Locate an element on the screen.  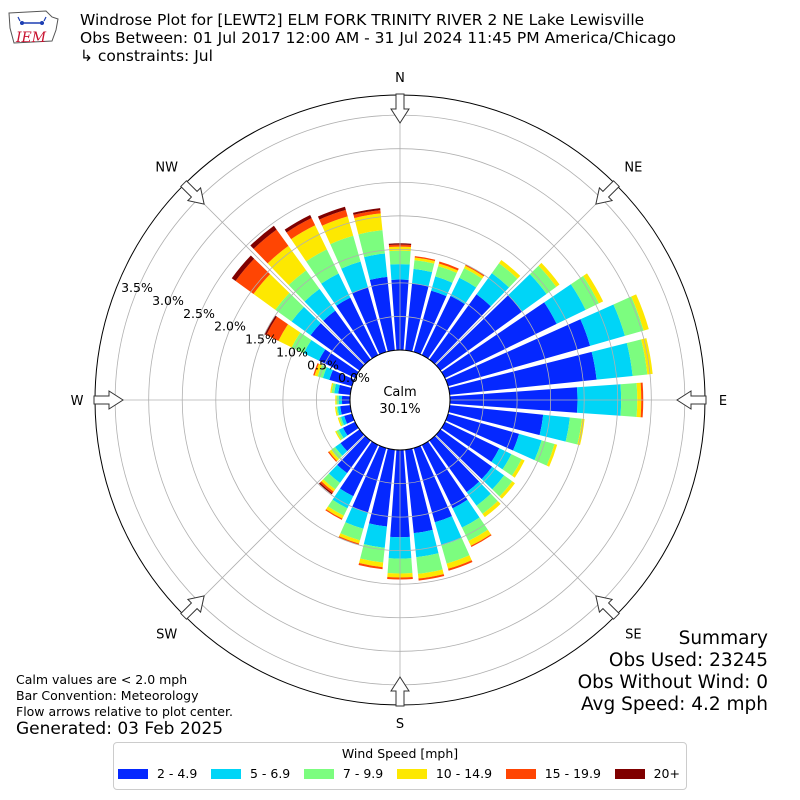
calm-circle is located at coordinates (400, 400).